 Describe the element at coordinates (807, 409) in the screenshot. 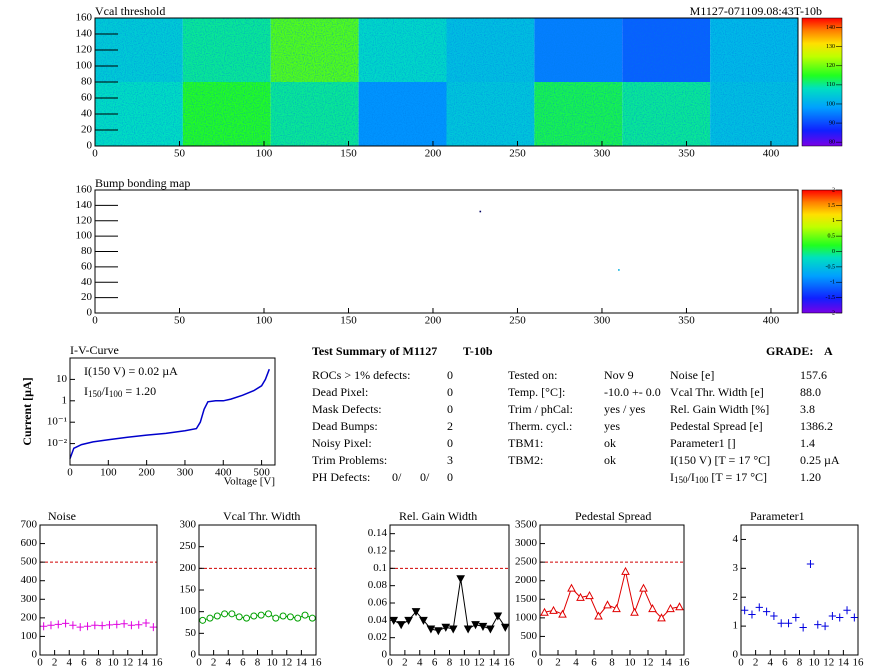

I see `summary-value: 3.8` at that location.